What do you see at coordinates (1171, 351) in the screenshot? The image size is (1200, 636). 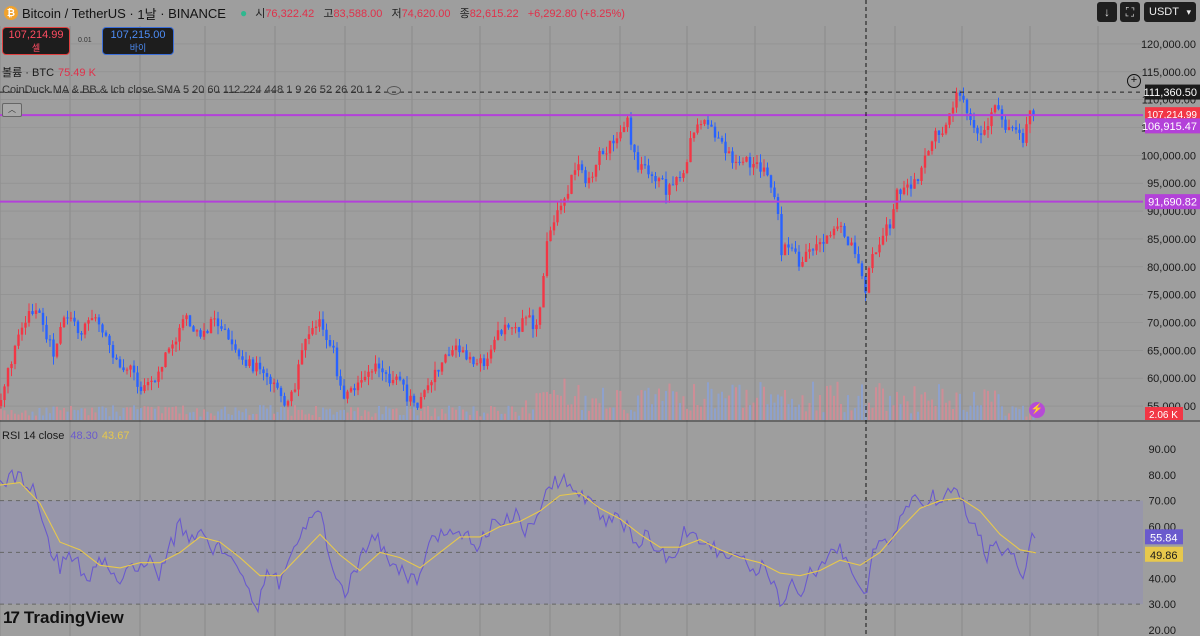 I see `price-axis-label: 65,000.00` at bounding box center [1171, 351].